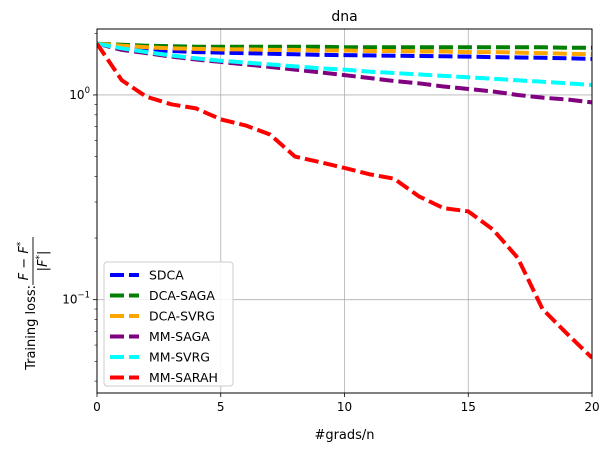 The width and height of the screenshot is (611, 453). Describe the element at coordinates (344, 407) in the screenshot. I see `x-tick-label: 10` at that location.